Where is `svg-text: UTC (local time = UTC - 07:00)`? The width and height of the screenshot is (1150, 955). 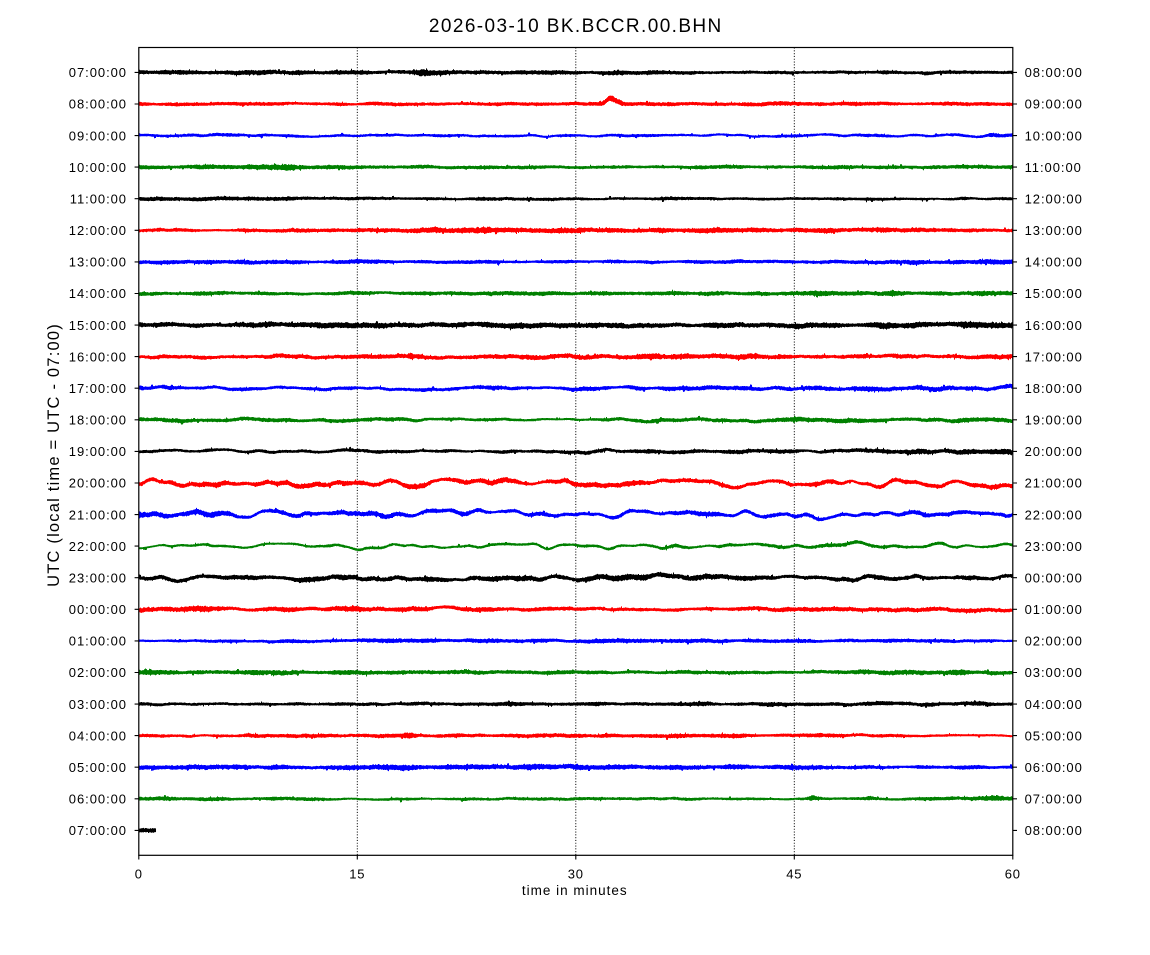 svg-text: UTC (local time = UTC - 07:00) is located at coordinates (54, 455).